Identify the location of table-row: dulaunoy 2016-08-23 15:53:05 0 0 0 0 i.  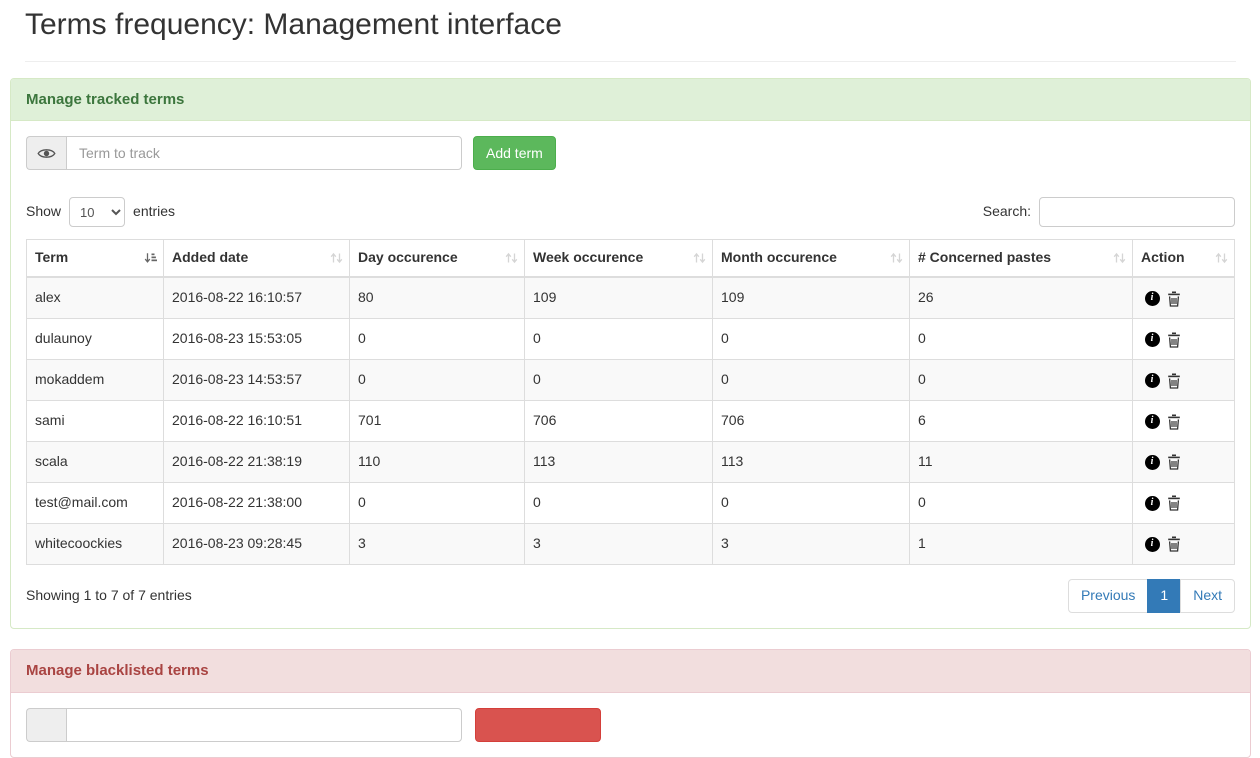
(630, 339).